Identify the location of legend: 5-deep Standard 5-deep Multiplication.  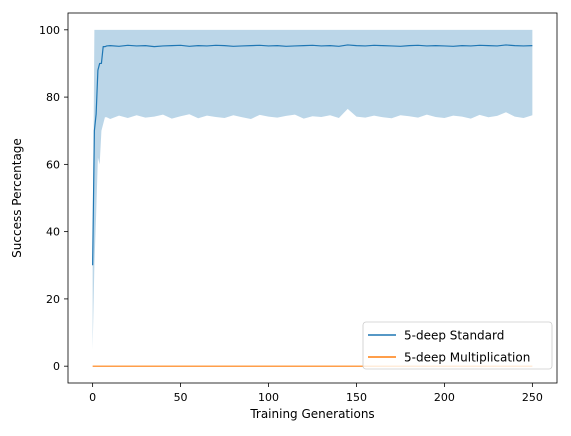
(457, 345).